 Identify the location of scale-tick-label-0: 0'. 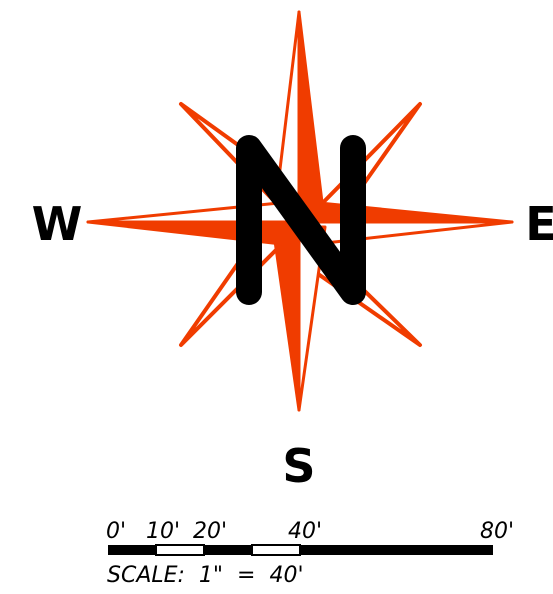
(116, 531).